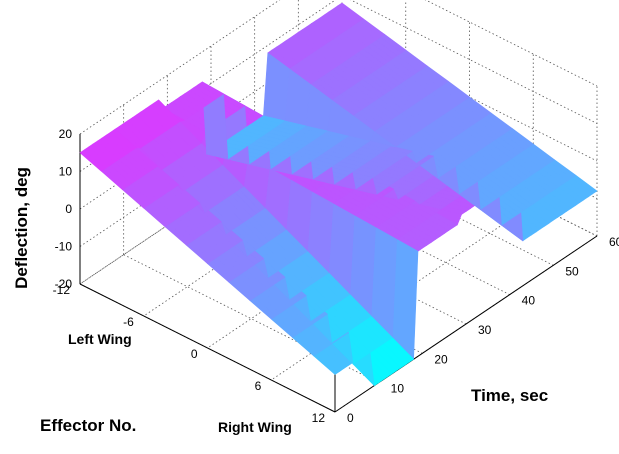 This screenshot has height=454, width=619. I want to click on z-tick-label: -10, so click(64, 247).